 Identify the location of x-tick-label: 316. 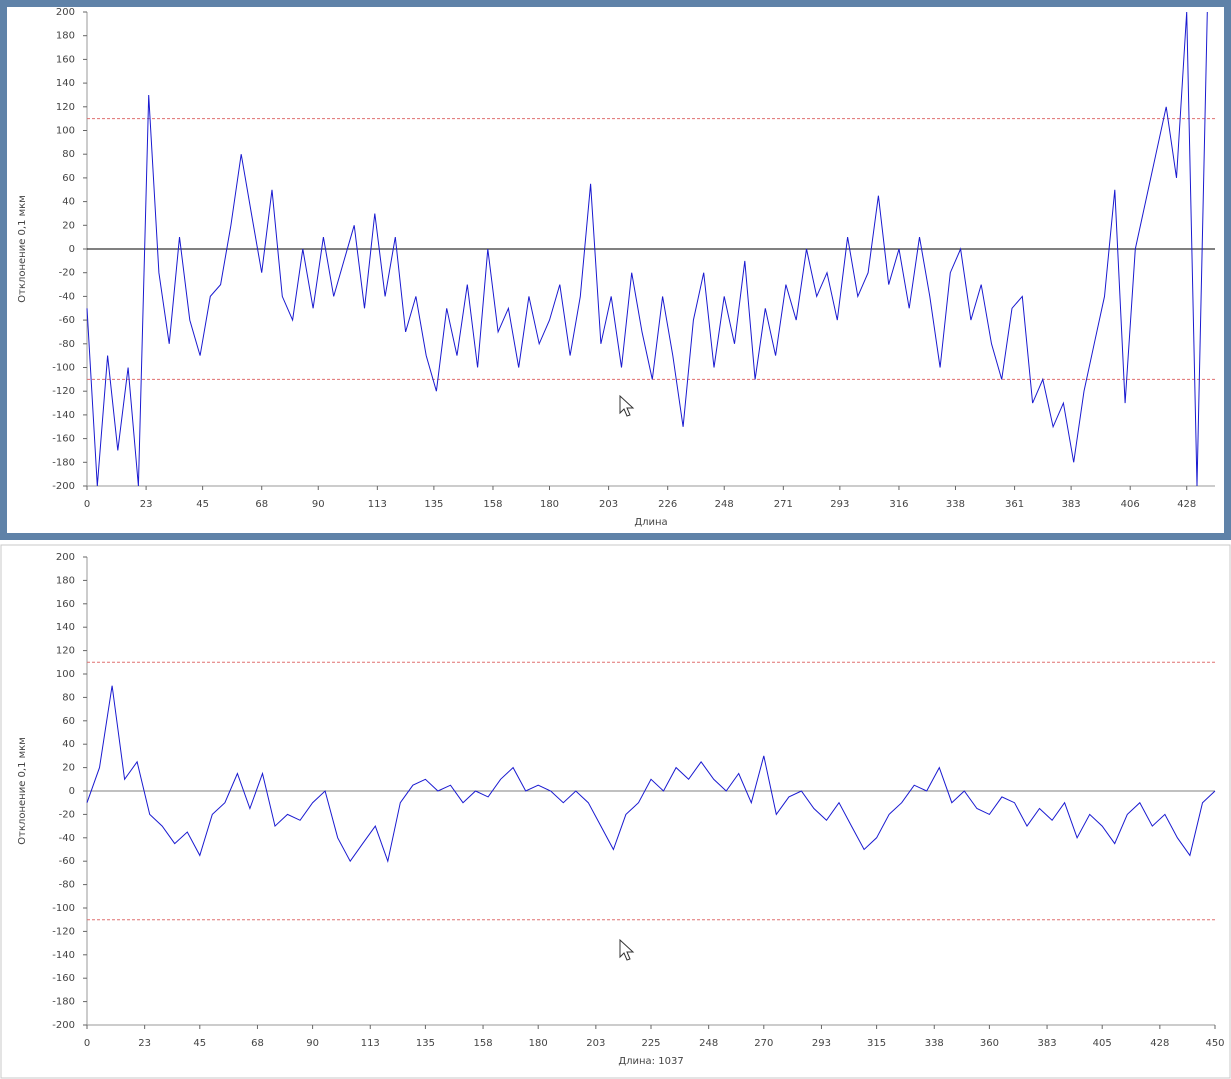
(898, 504).